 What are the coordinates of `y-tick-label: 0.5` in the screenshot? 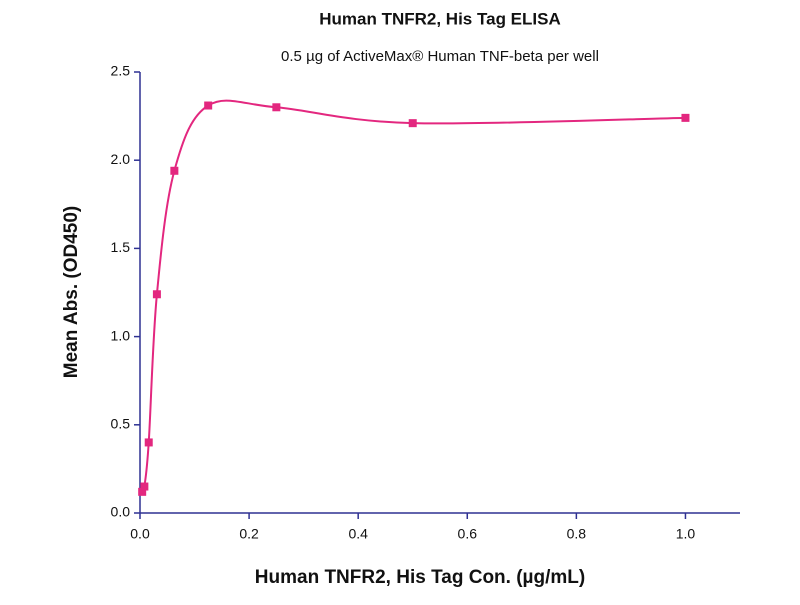 It's located at (121, 424).